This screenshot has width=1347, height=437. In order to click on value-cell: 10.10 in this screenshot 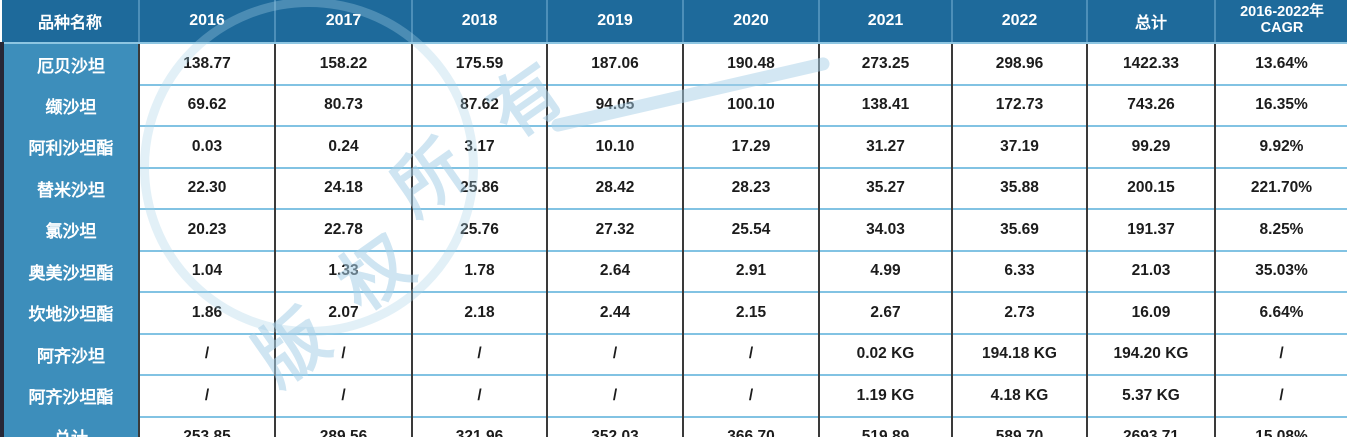, I will do `click(614, 146)`.